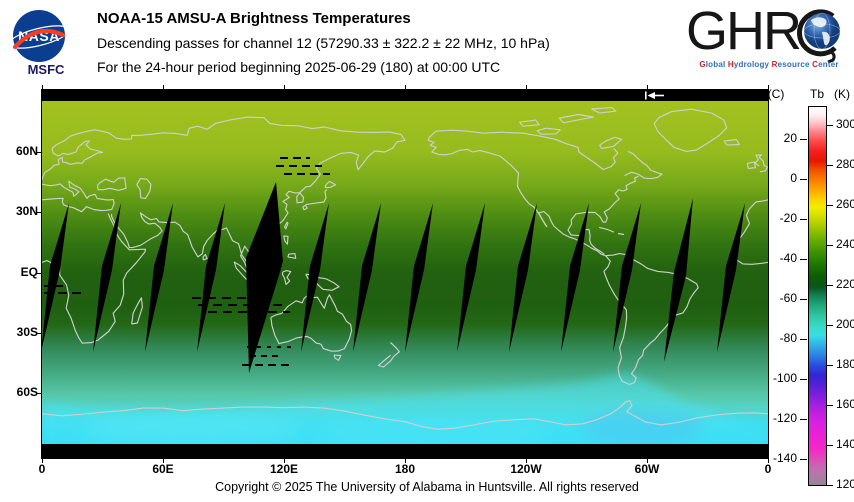 Image resolution: width=854 pixels, height=502 pixels. I want to click on kelvin-tick-label: 260, so click(845, 204).